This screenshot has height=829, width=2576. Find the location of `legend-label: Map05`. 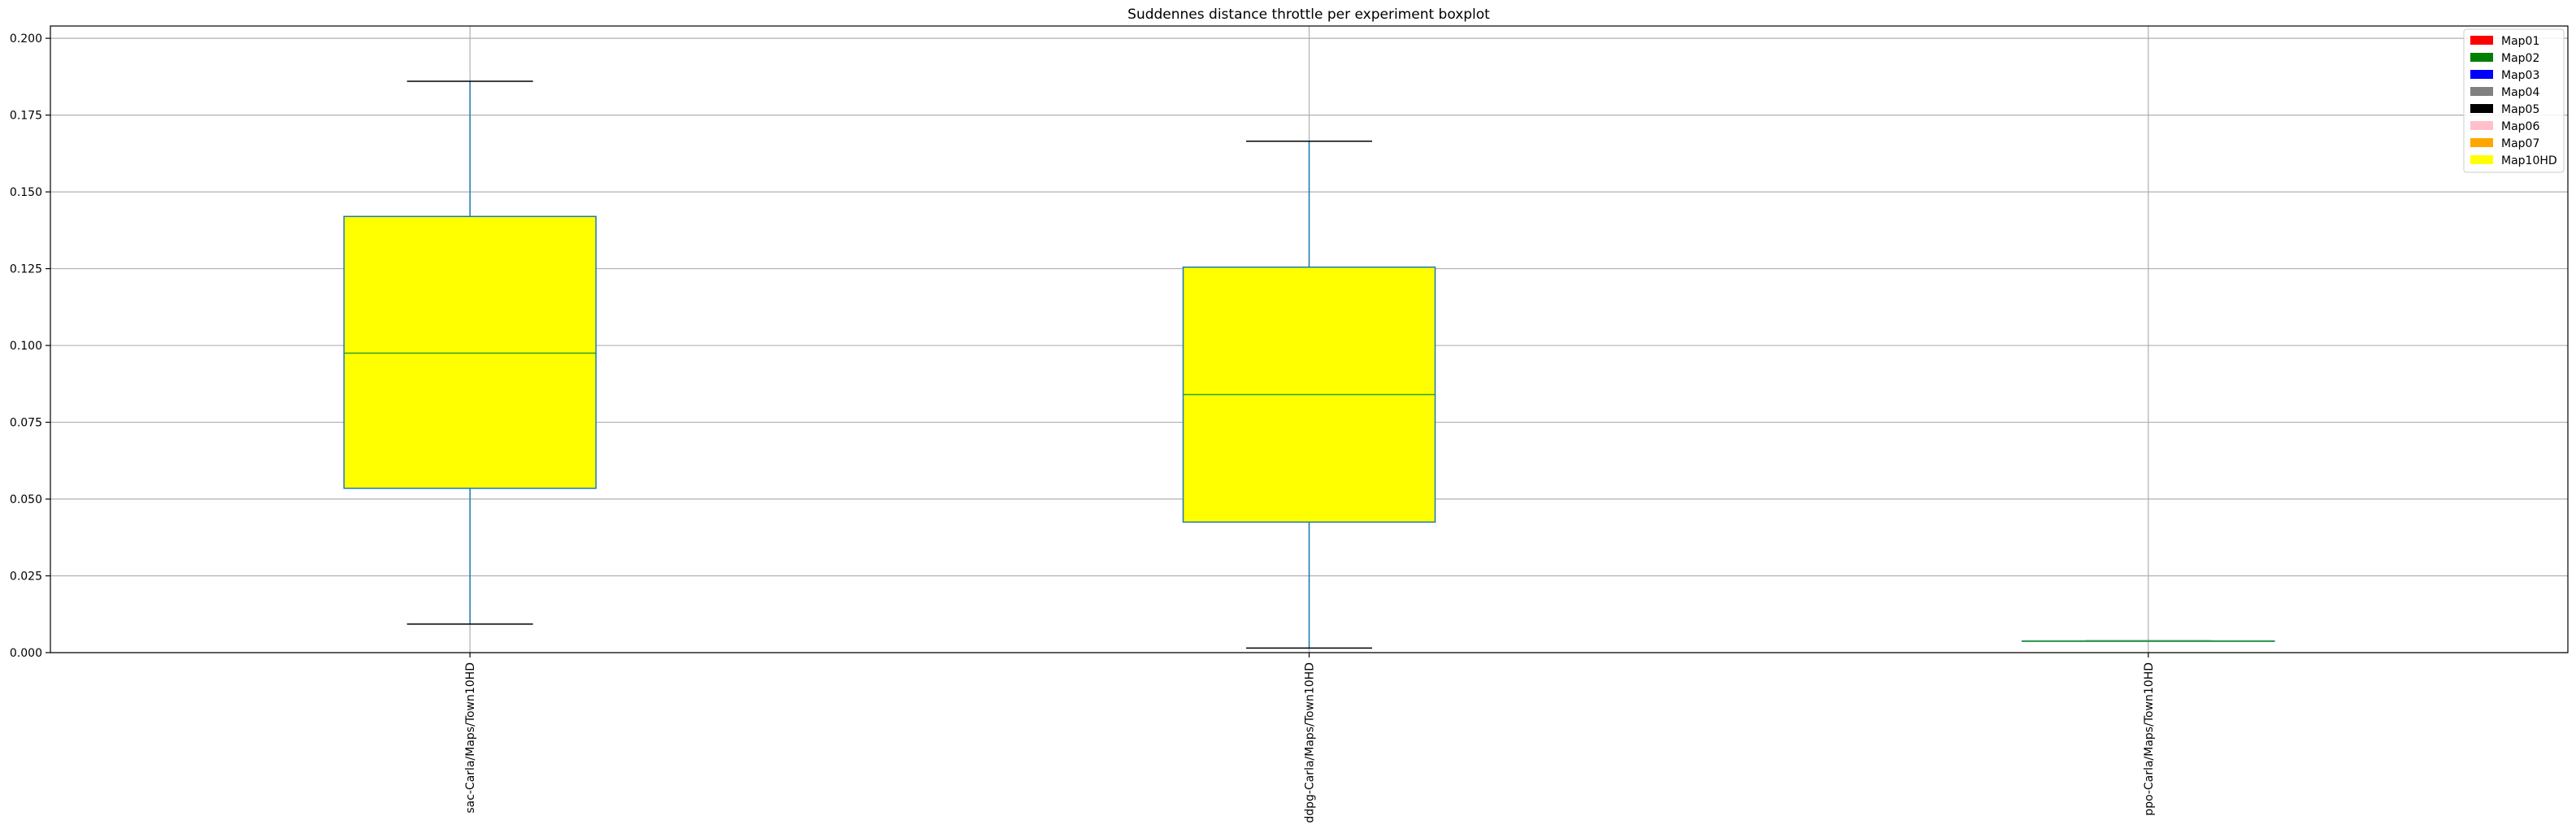

legend-label: Map05 is located at coordinates (2520, 109).